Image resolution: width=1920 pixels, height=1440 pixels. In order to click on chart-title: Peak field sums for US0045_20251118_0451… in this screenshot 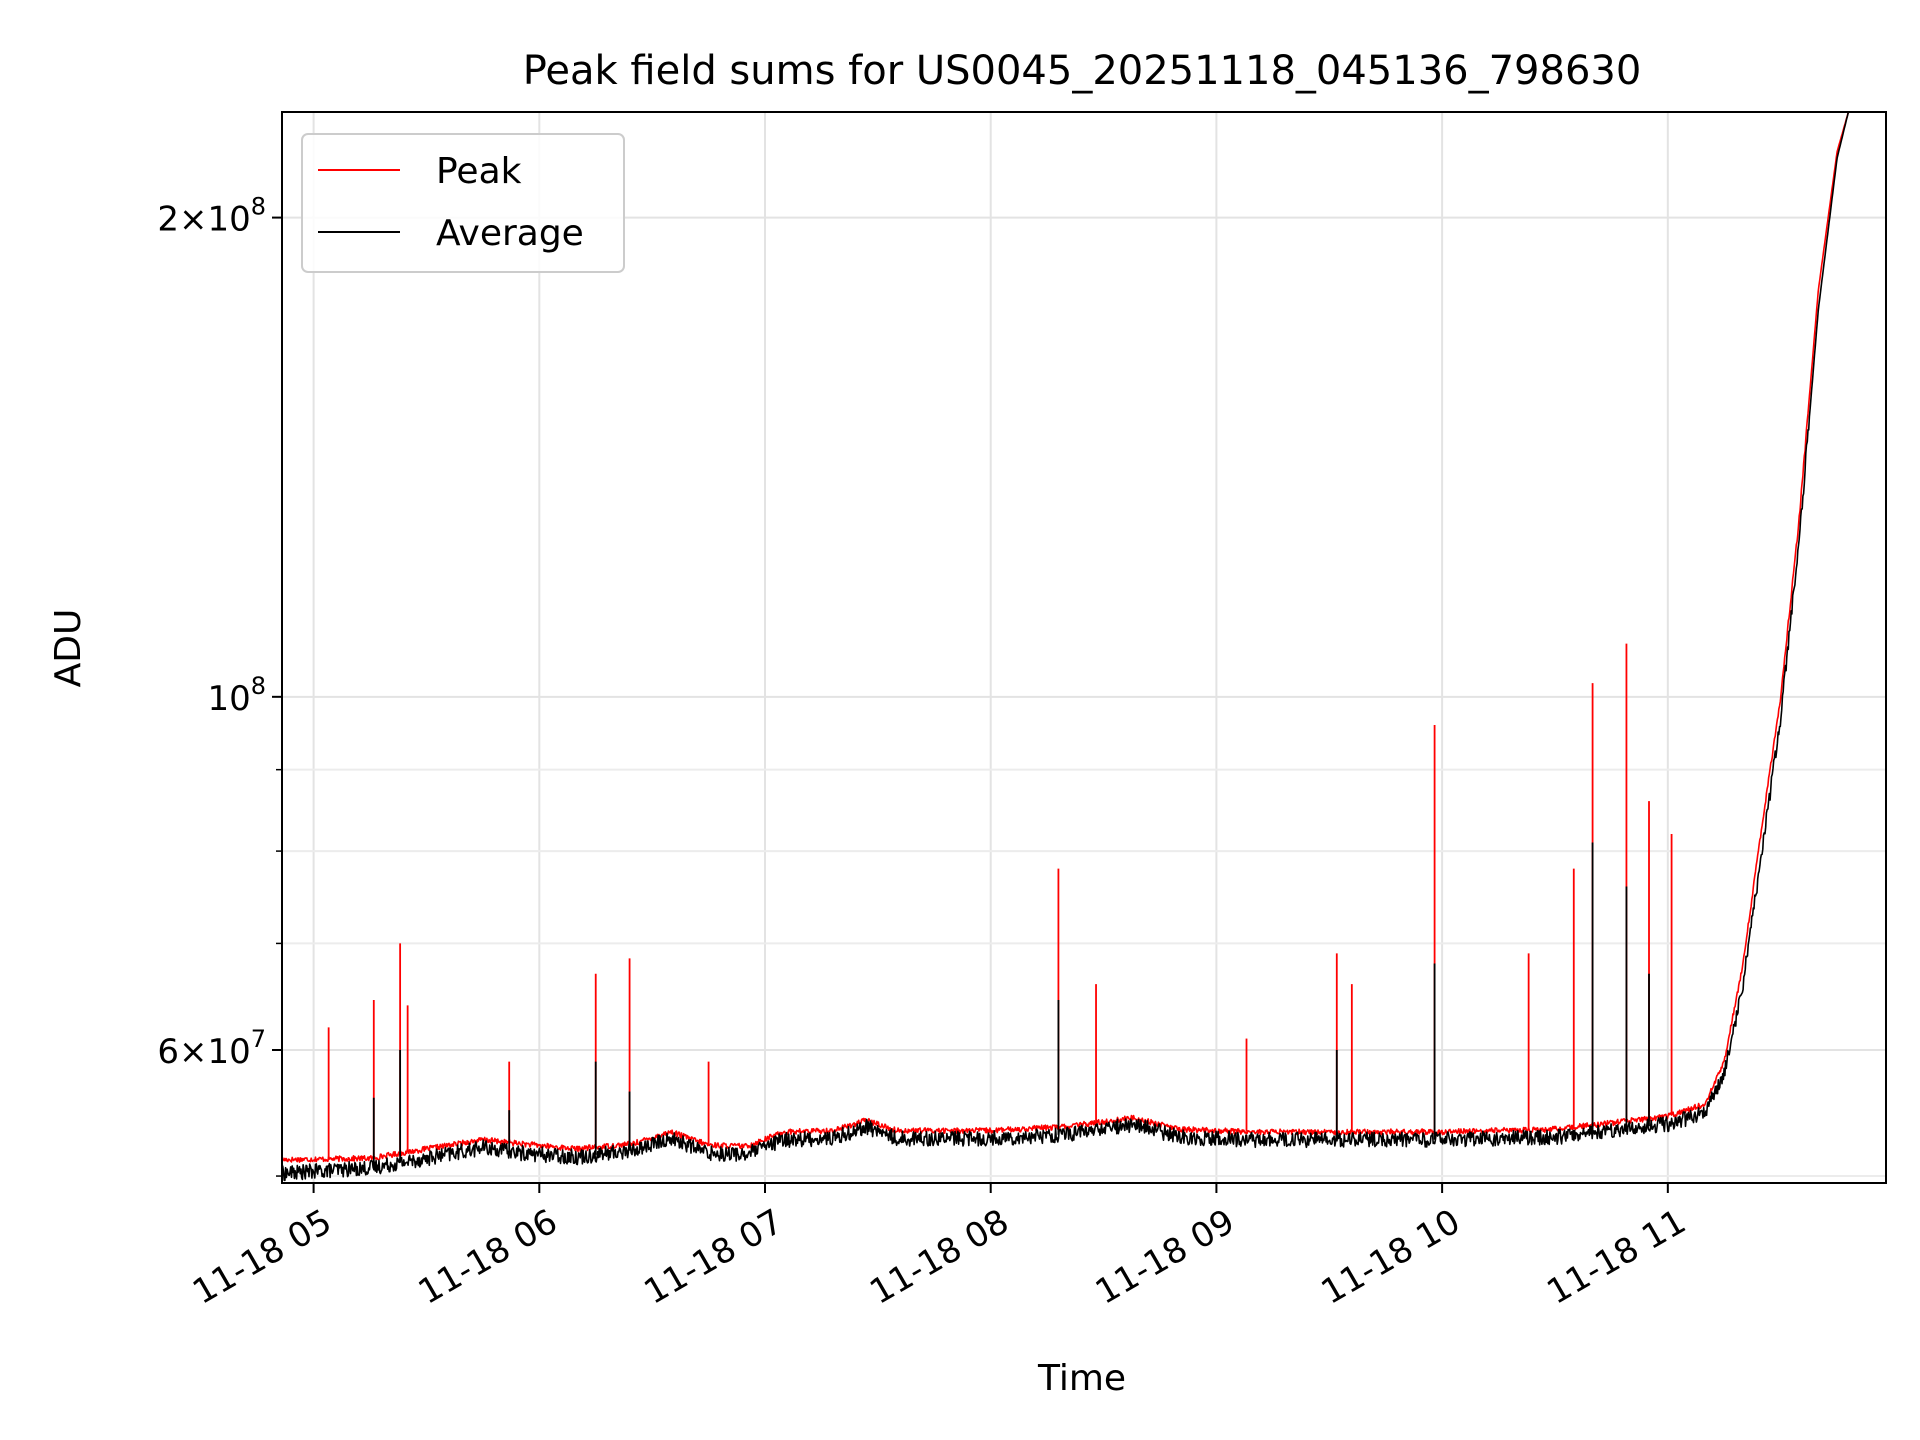, I will do `click(1082, 71)`.